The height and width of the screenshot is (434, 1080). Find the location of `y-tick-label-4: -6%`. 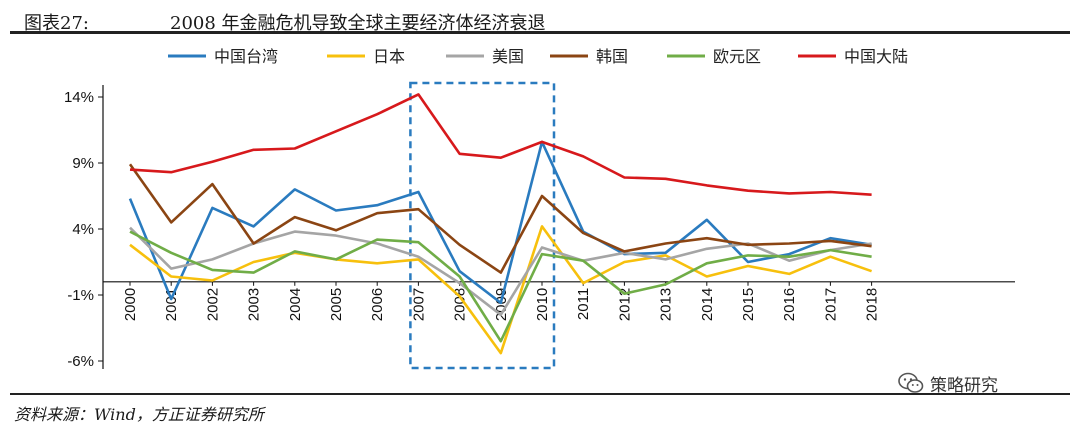

y-tick-label-4: -6% is located at coordinates (80, 361).